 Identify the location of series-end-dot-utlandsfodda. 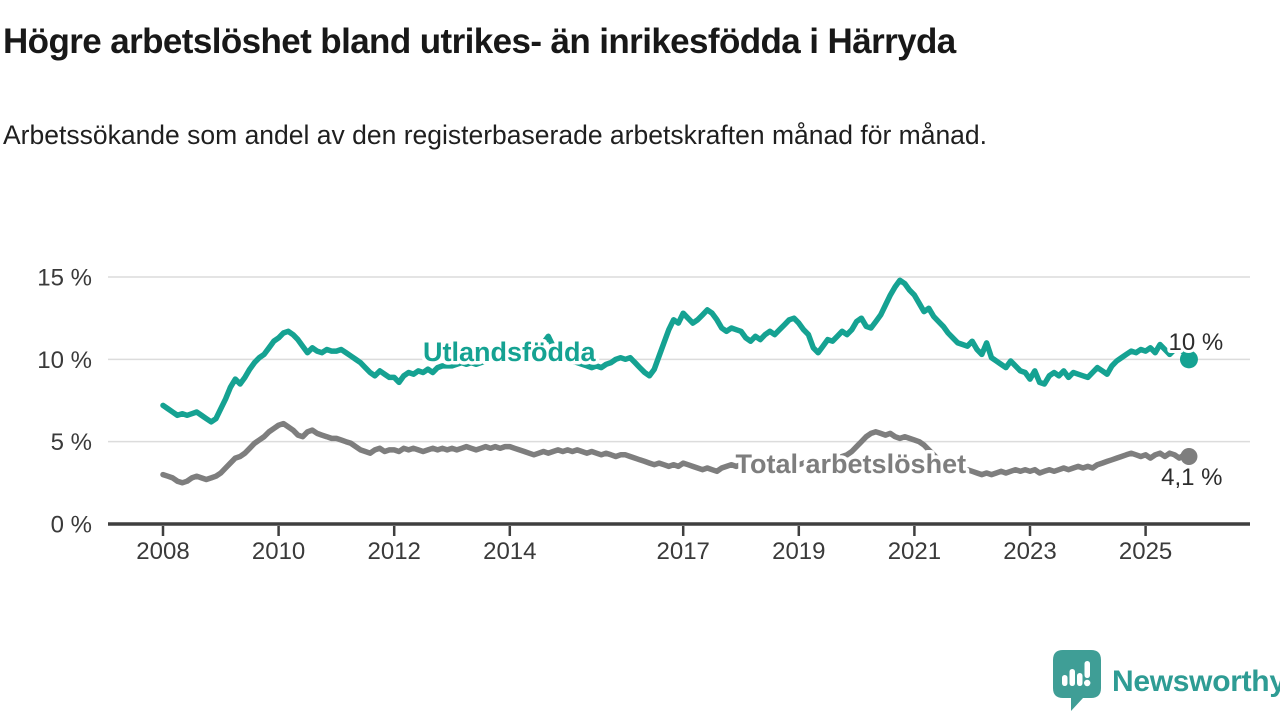
(1188, 359).